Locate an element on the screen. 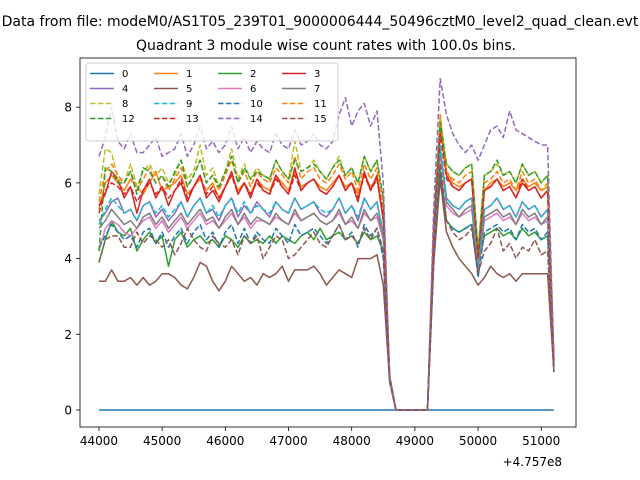 The image size is (640, 480). y-tick-label: 2 is located at coordinates (68, 335).